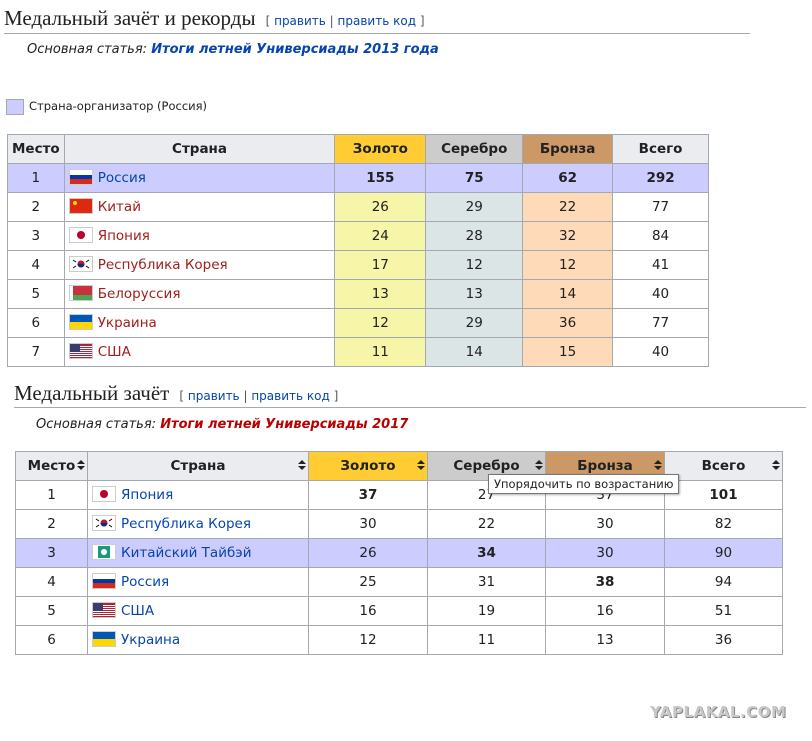 Image resolution: width=812 pixels, height=741 pixels. What do you see at coordinates (605, 466) in the screenshot?
I see `header-text: Бронза` at bounding box center [605, 466].